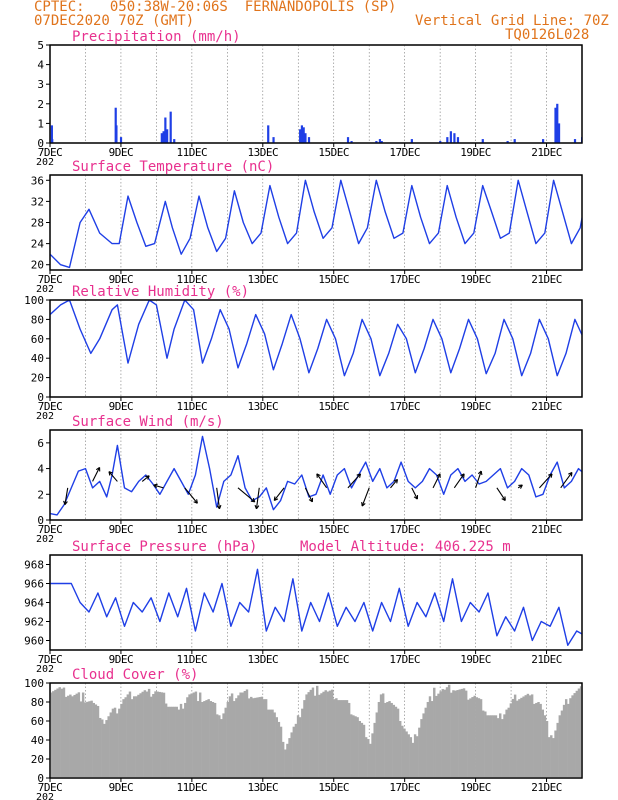  I want to click on model-altitude: Model Altitude: 406.225 m, so click(405, 547).